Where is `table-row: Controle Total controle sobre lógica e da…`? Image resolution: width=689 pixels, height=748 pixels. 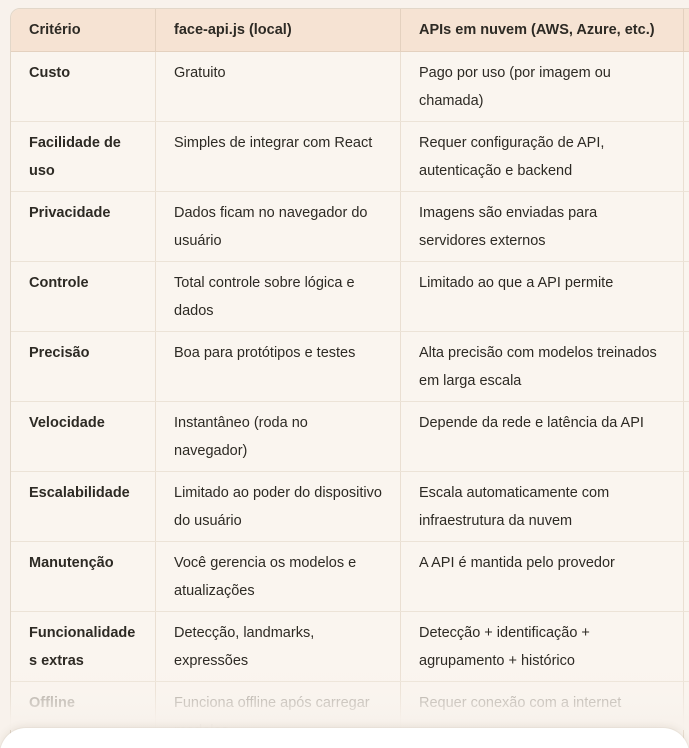
table-row: Controle Total controle sobre lógica e da… is located at coordinates (350, 297).